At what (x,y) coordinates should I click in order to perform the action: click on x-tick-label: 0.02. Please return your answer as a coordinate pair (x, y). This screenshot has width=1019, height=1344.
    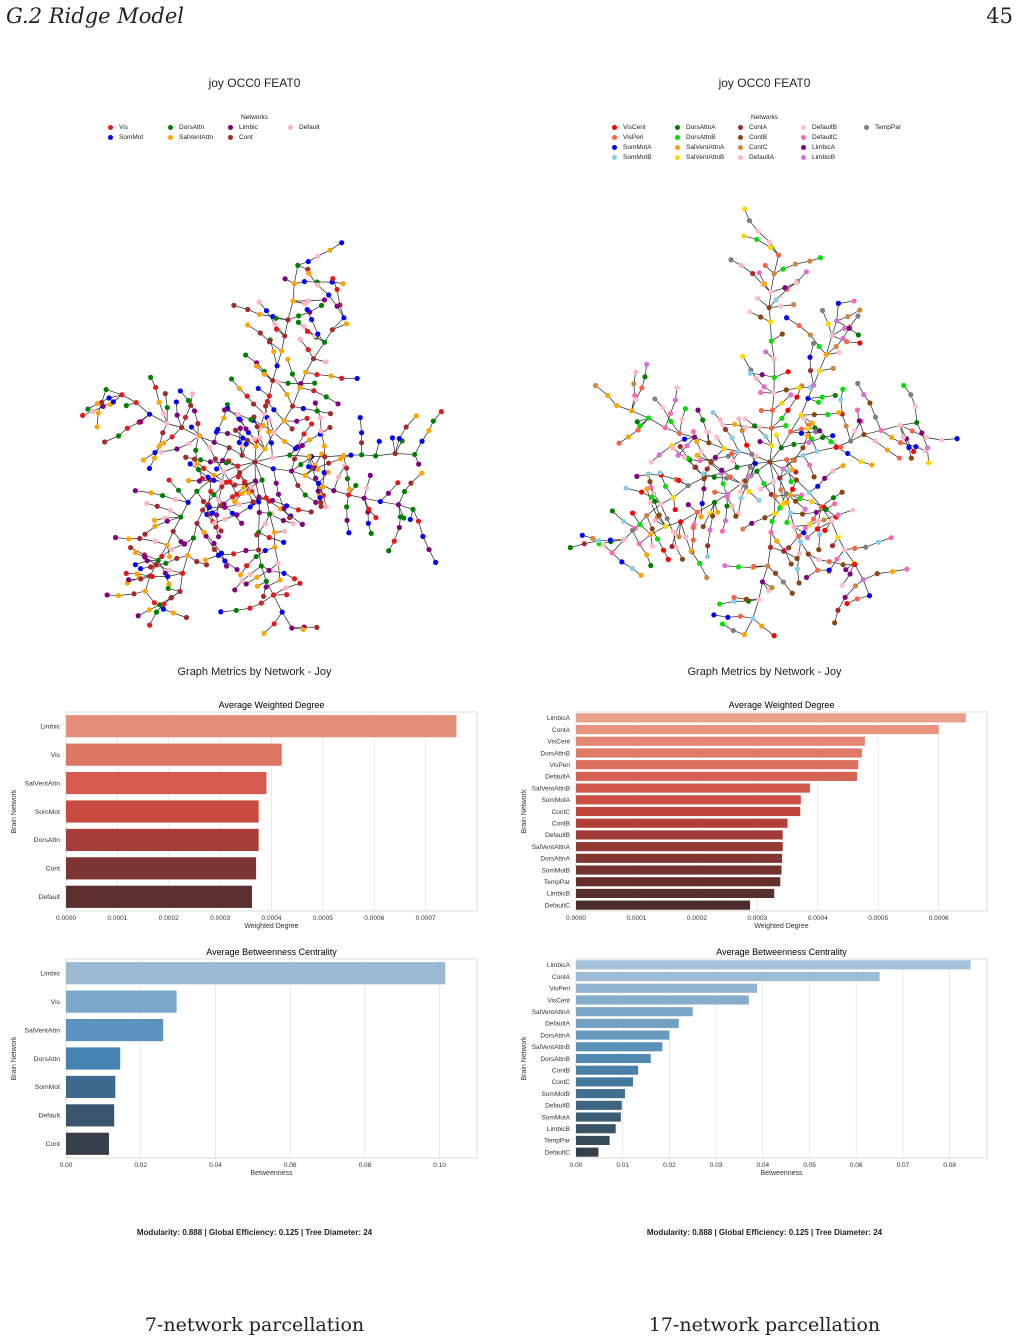
    Looking at the image, I should click on (669, 1165).